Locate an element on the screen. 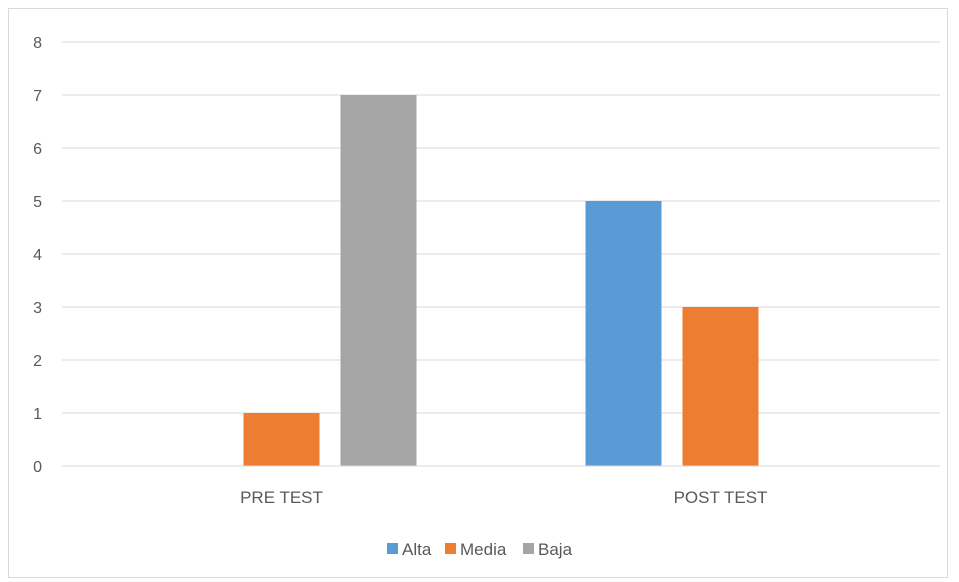  y-tick-label: 6 is located at coordinates (37, 149).